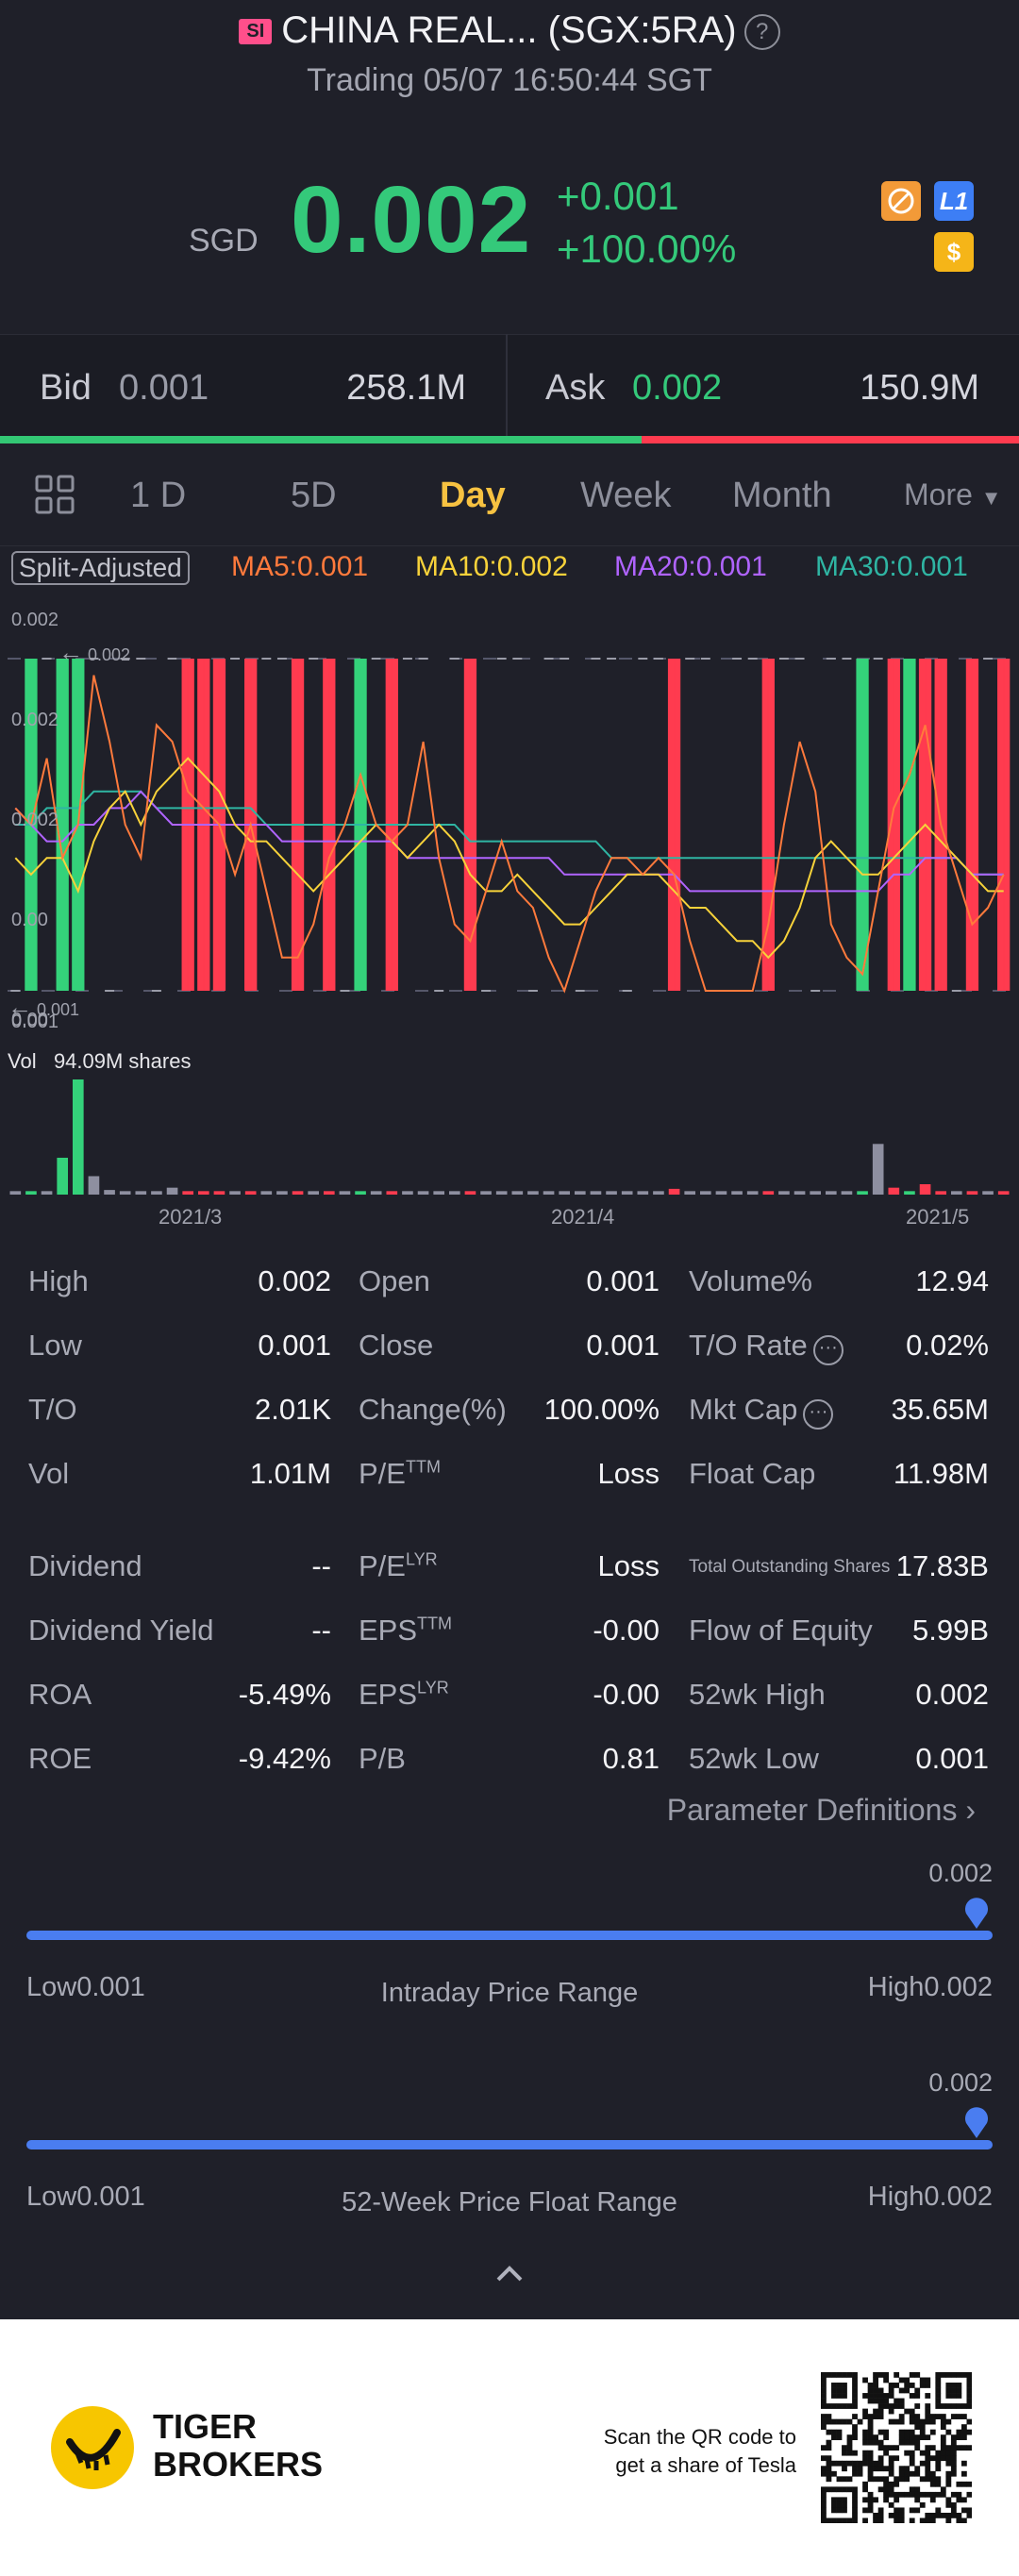 The image size is (1019, 2576). I want to click on no-short-icon, so click(901, 201).